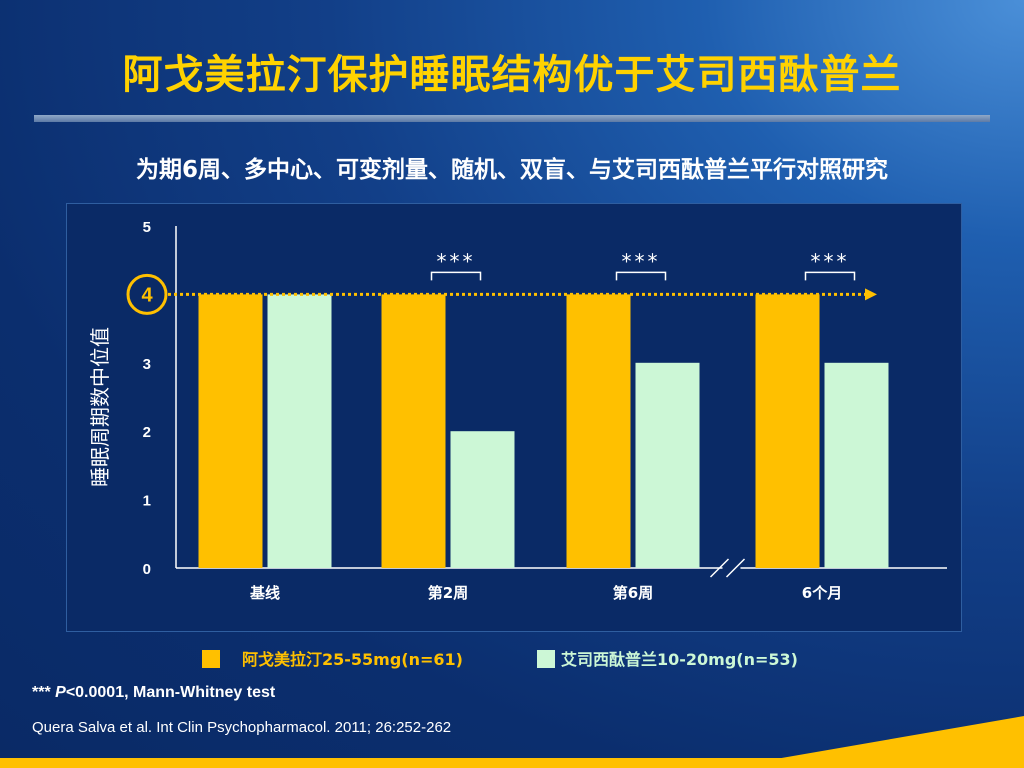  Describe the element at coordinates (546, 659) in the screenshot. I see `legend-swatch-escitalopram` at that location.